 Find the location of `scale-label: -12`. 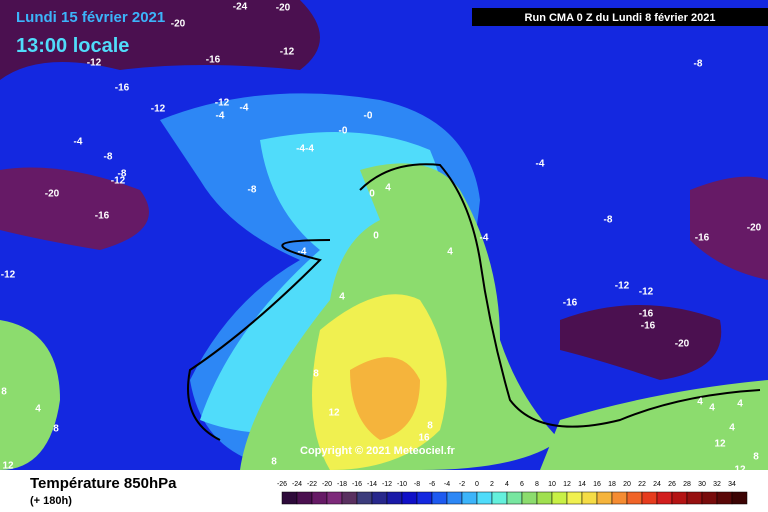

scale-label: -12 is located at coordinates (387, 484).